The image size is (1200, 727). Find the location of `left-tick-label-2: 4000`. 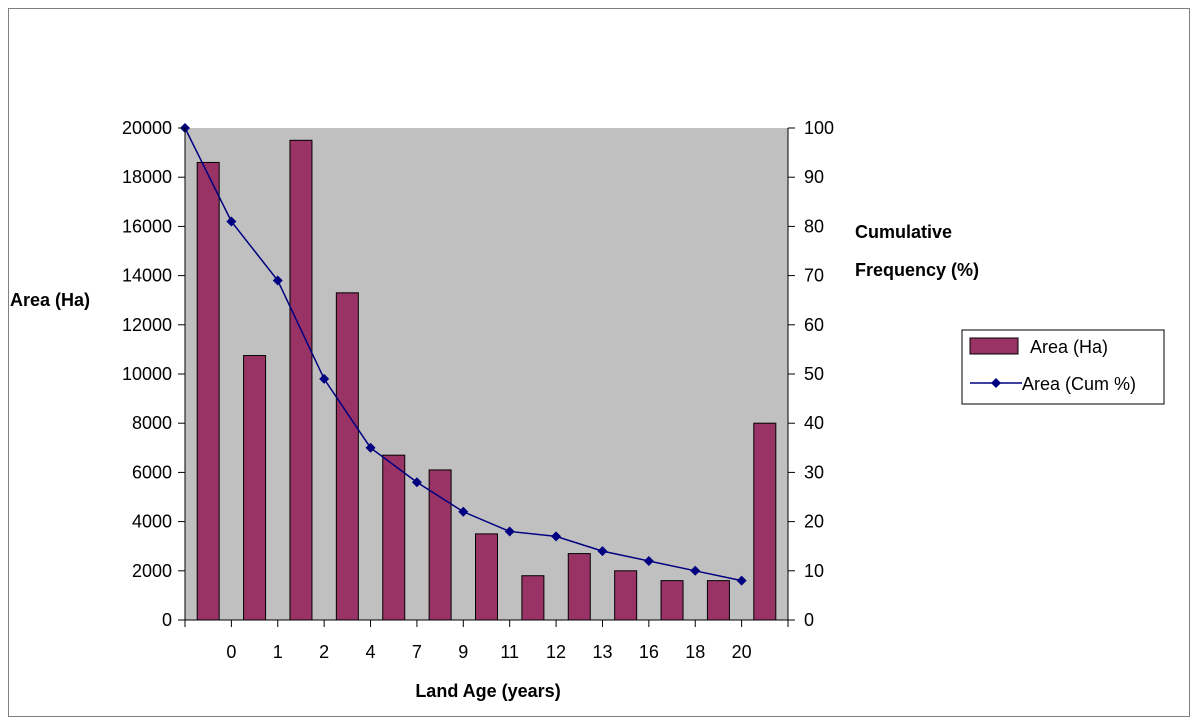

left-tick-label-2: 4000 is located at coordinates (152, 522).